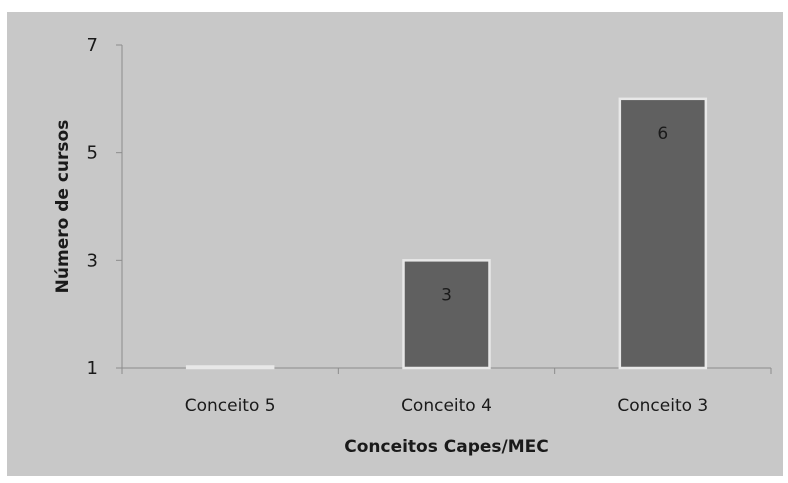 This screenshot has width=788, height=483. What do you see at coordinates (63, 207) in the screenshot?
I see `y-axis-title: Número de cursos` at bounding box center [63, 207].